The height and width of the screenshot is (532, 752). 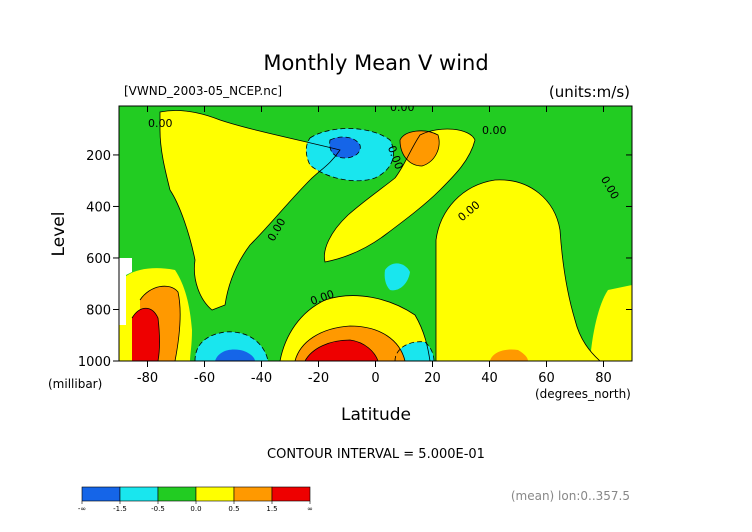 I want to click on y-tick-label: 1000, so click(x=94, y=362).